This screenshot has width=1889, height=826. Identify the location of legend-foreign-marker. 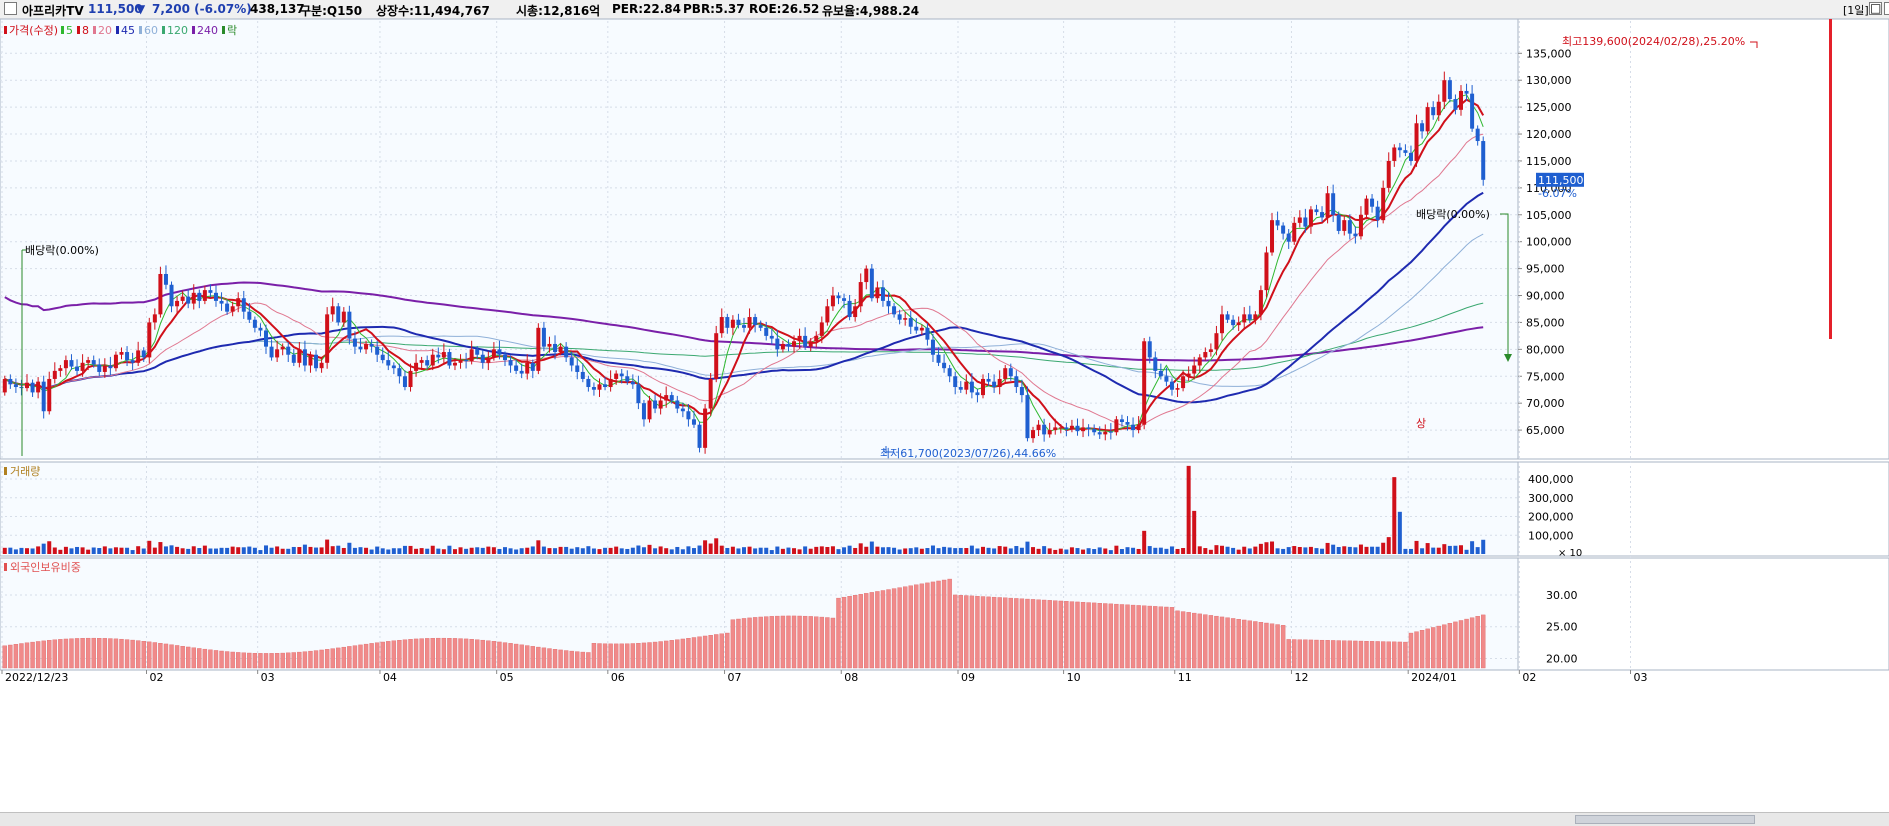
(5, 567).